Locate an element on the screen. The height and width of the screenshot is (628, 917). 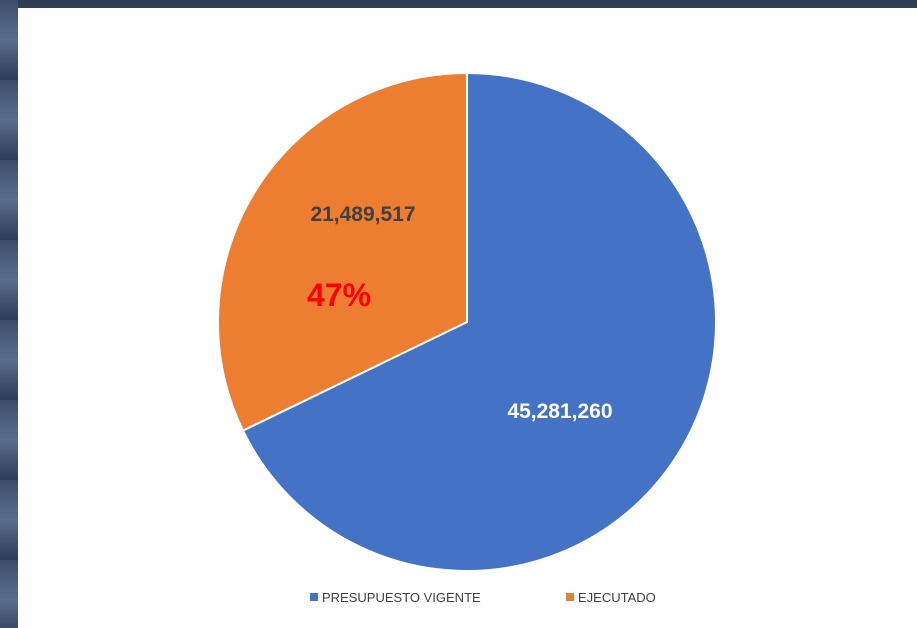
slice-label-ejecutado: 21,489,517 is located at coordinates (362, 214).